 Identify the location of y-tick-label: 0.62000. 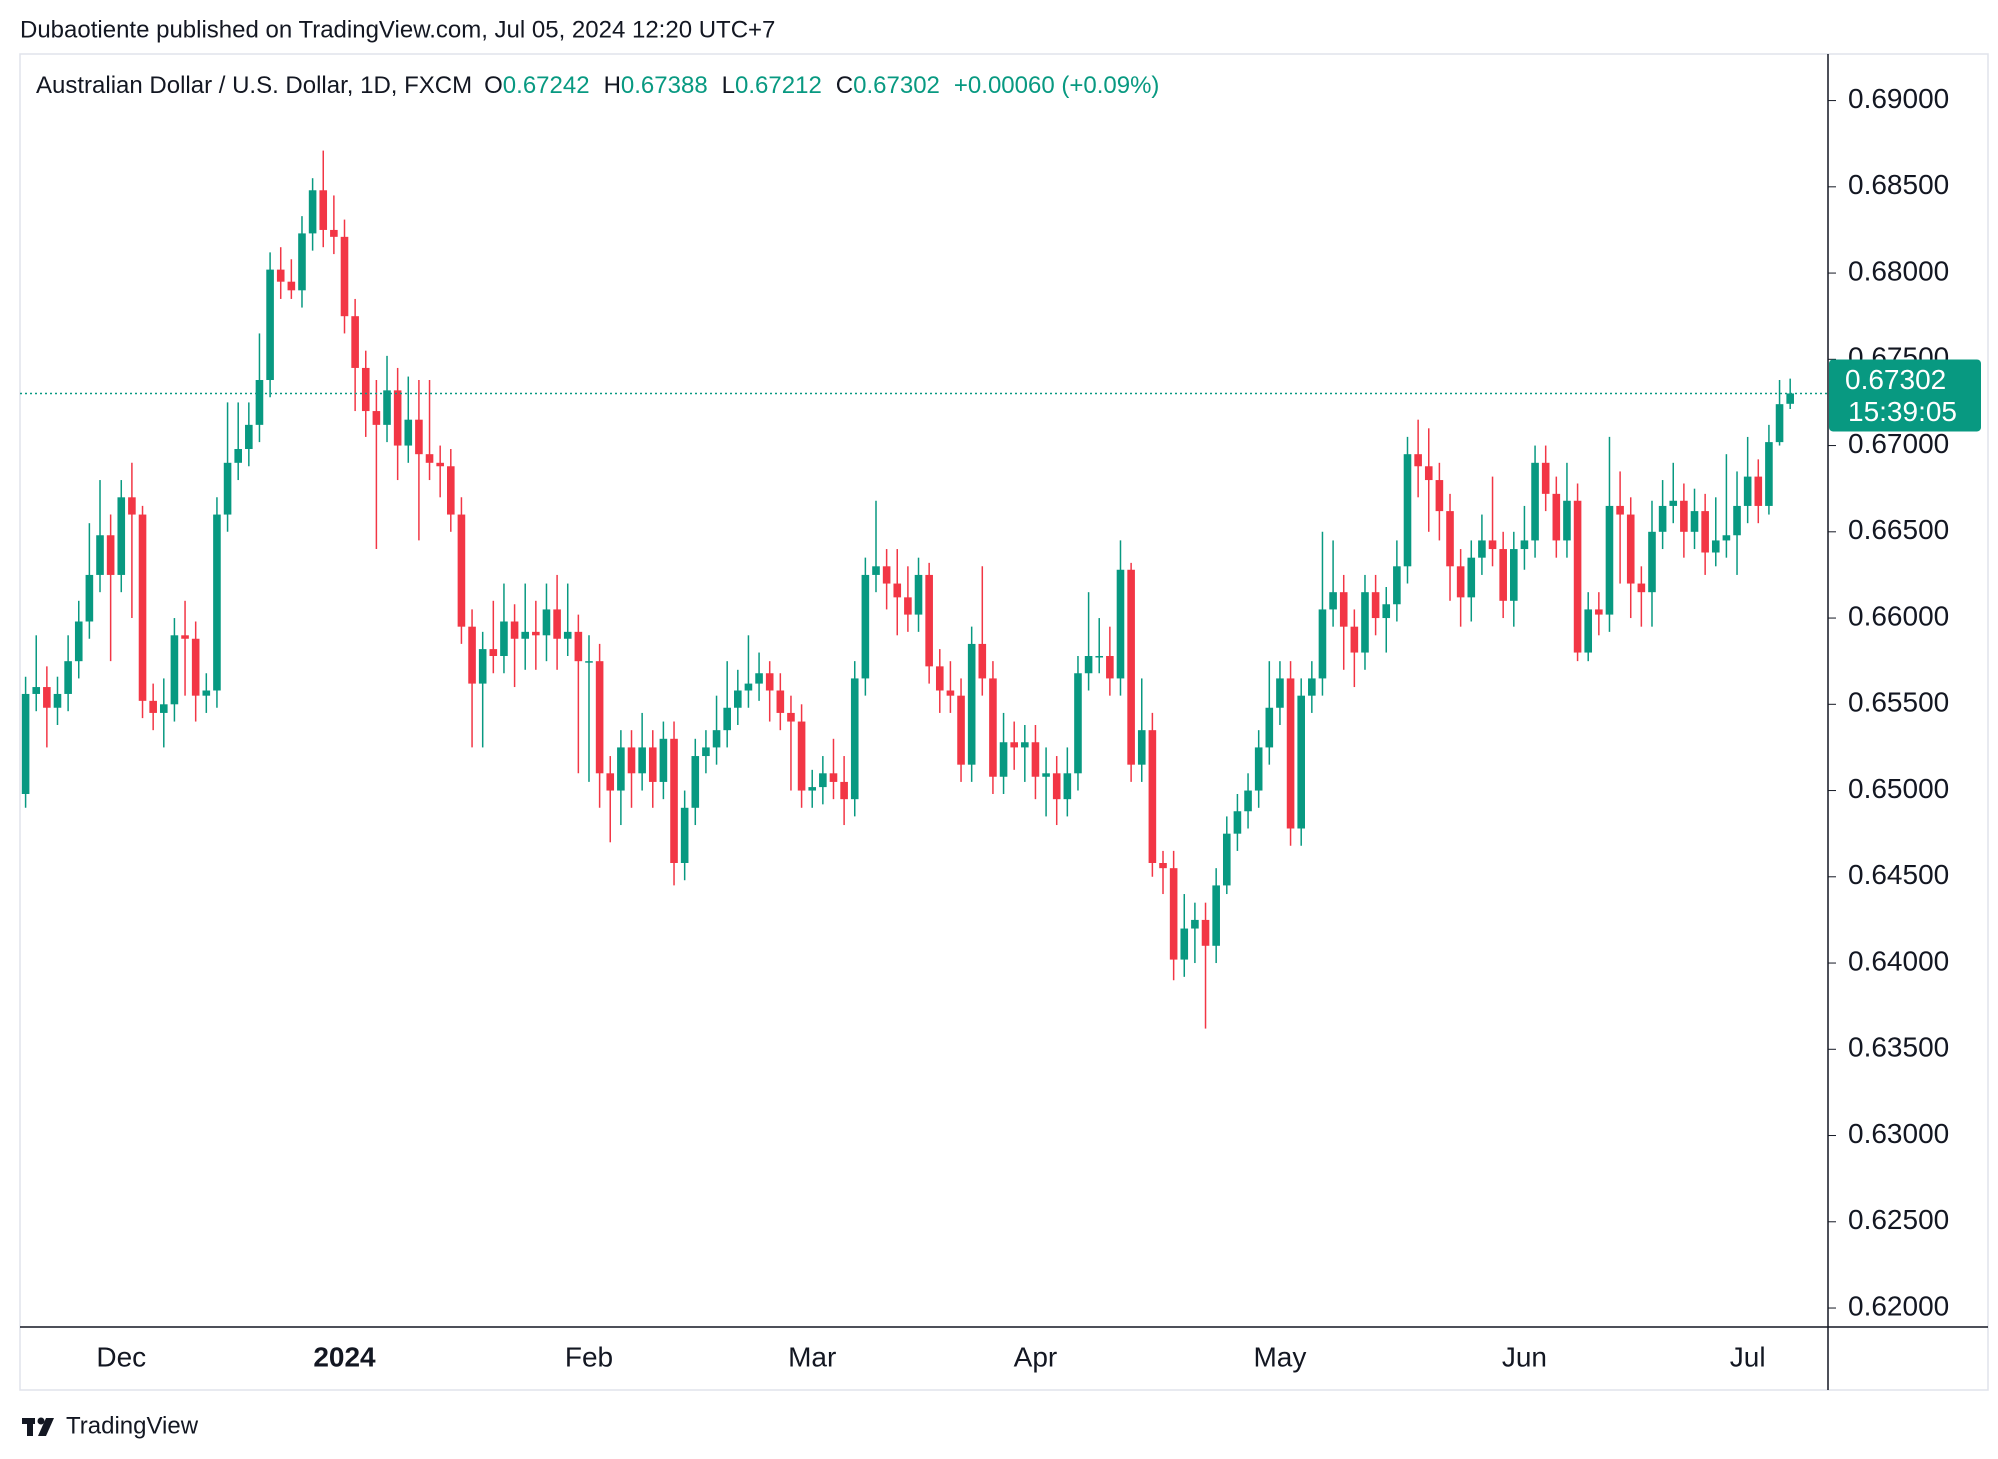
(1898, 1305).